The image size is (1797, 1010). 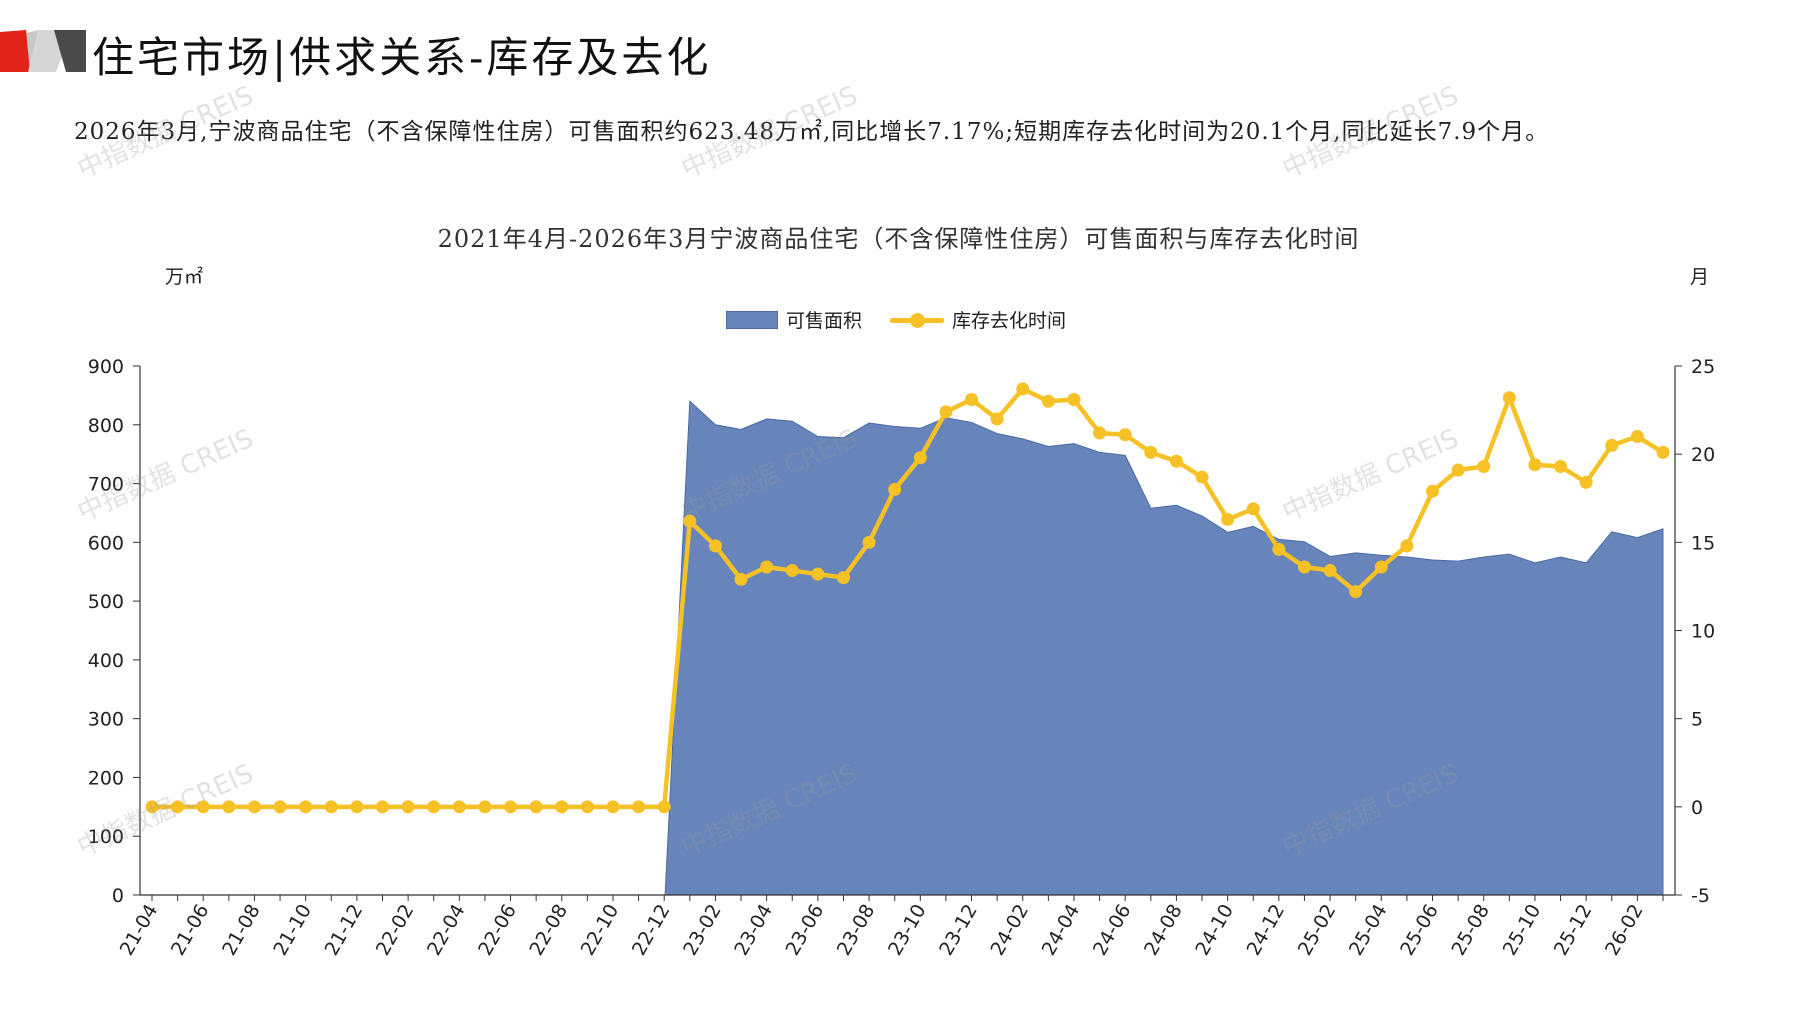 What do you see at coordinates (1317, 930) in the screenshot?
I see `x-tick-label: 25-02` at bounding box center [1317, 930].